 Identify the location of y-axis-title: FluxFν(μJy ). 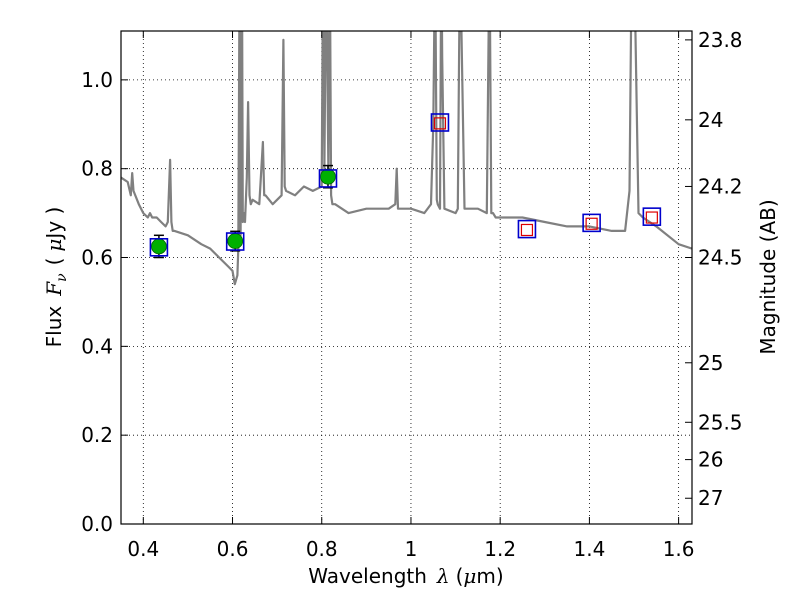
(56, 277).